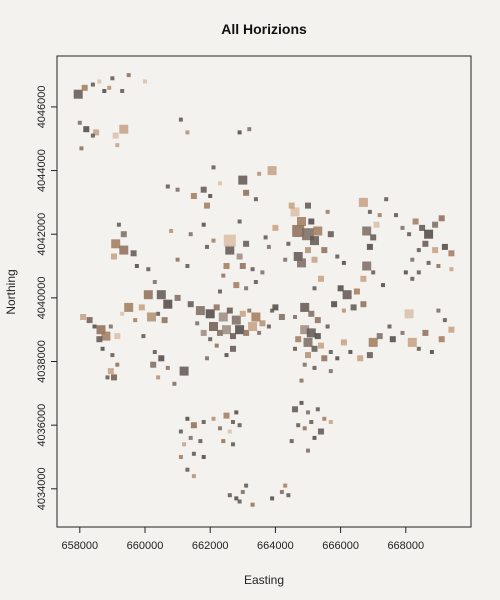 This screenshot has height=600, width=500. Describe the element at coordinates (145, 546) in the screenshot. I see `x-tick-label: 660000` at that location.